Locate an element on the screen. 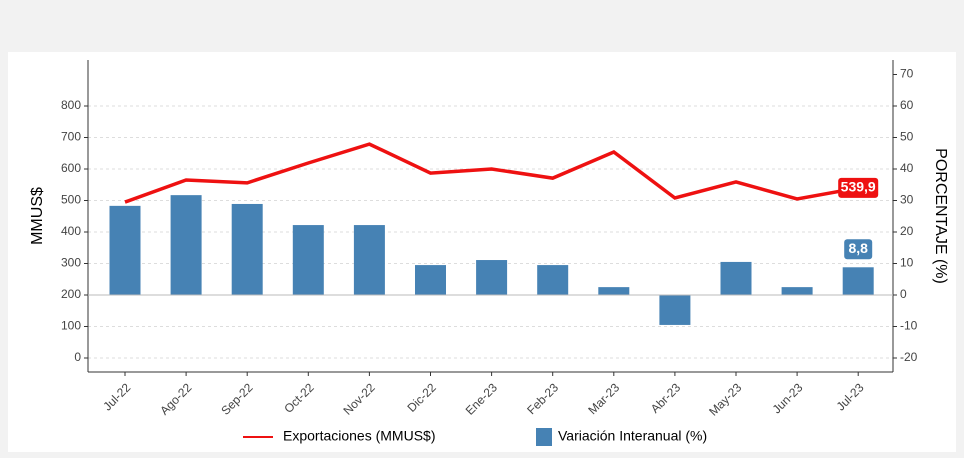  y-tick-label: 100 is located at coordinates (71, 326).